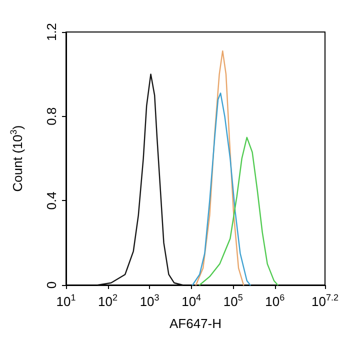  What do you see at coordinates (51, 201) in the screenshot?
I see `y-tick-label: 0.4` at bounding box center [51, 201].